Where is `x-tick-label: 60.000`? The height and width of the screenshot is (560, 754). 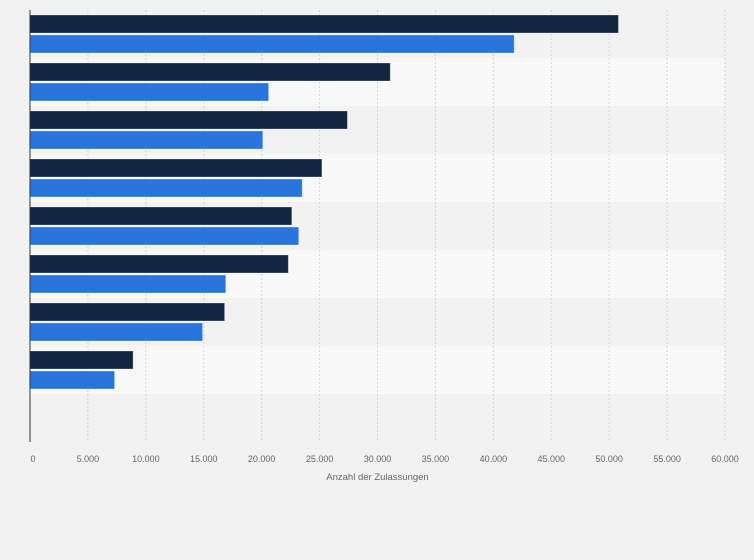
x-tick-label: 60.000 is located at coordinates (725, 459).